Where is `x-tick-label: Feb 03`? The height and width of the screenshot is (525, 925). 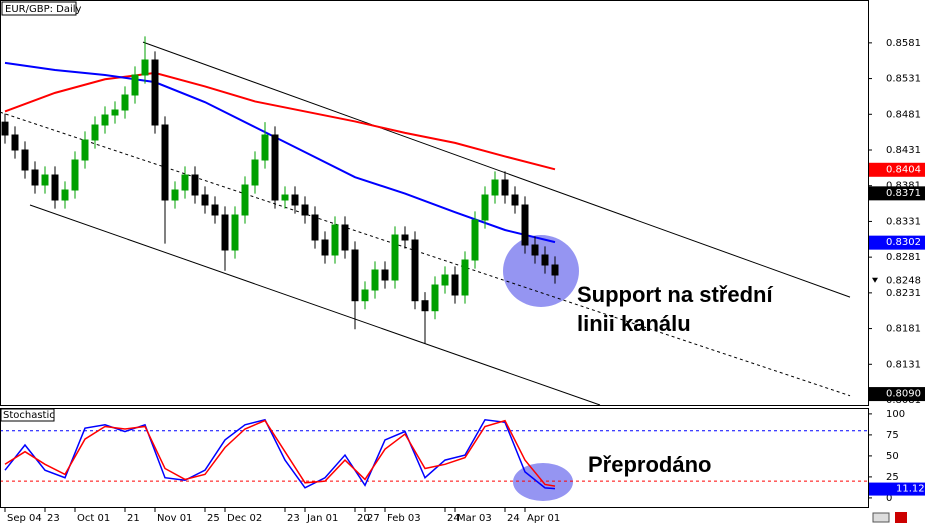 x-tick-label: Feb 03 is located at coordinates (404, 518).